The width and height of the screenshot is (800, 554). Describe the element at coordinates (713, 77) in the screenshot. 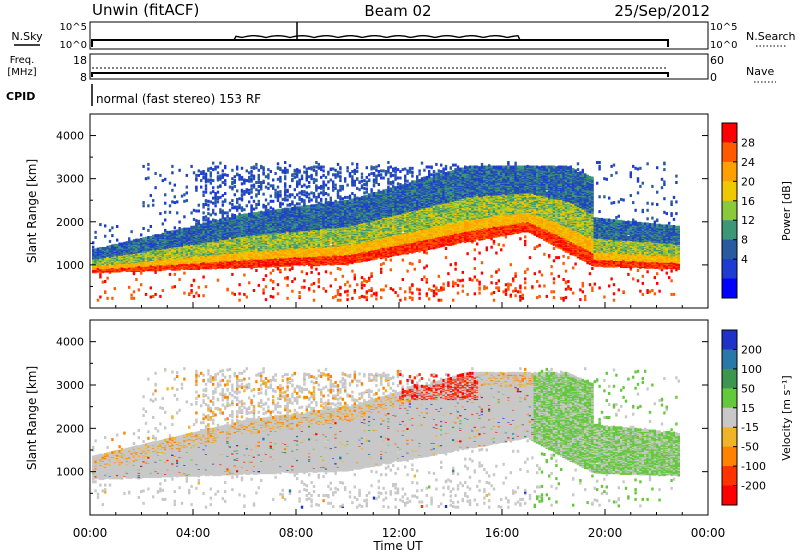

I see `nave-tick-bottom: 0` at that location.